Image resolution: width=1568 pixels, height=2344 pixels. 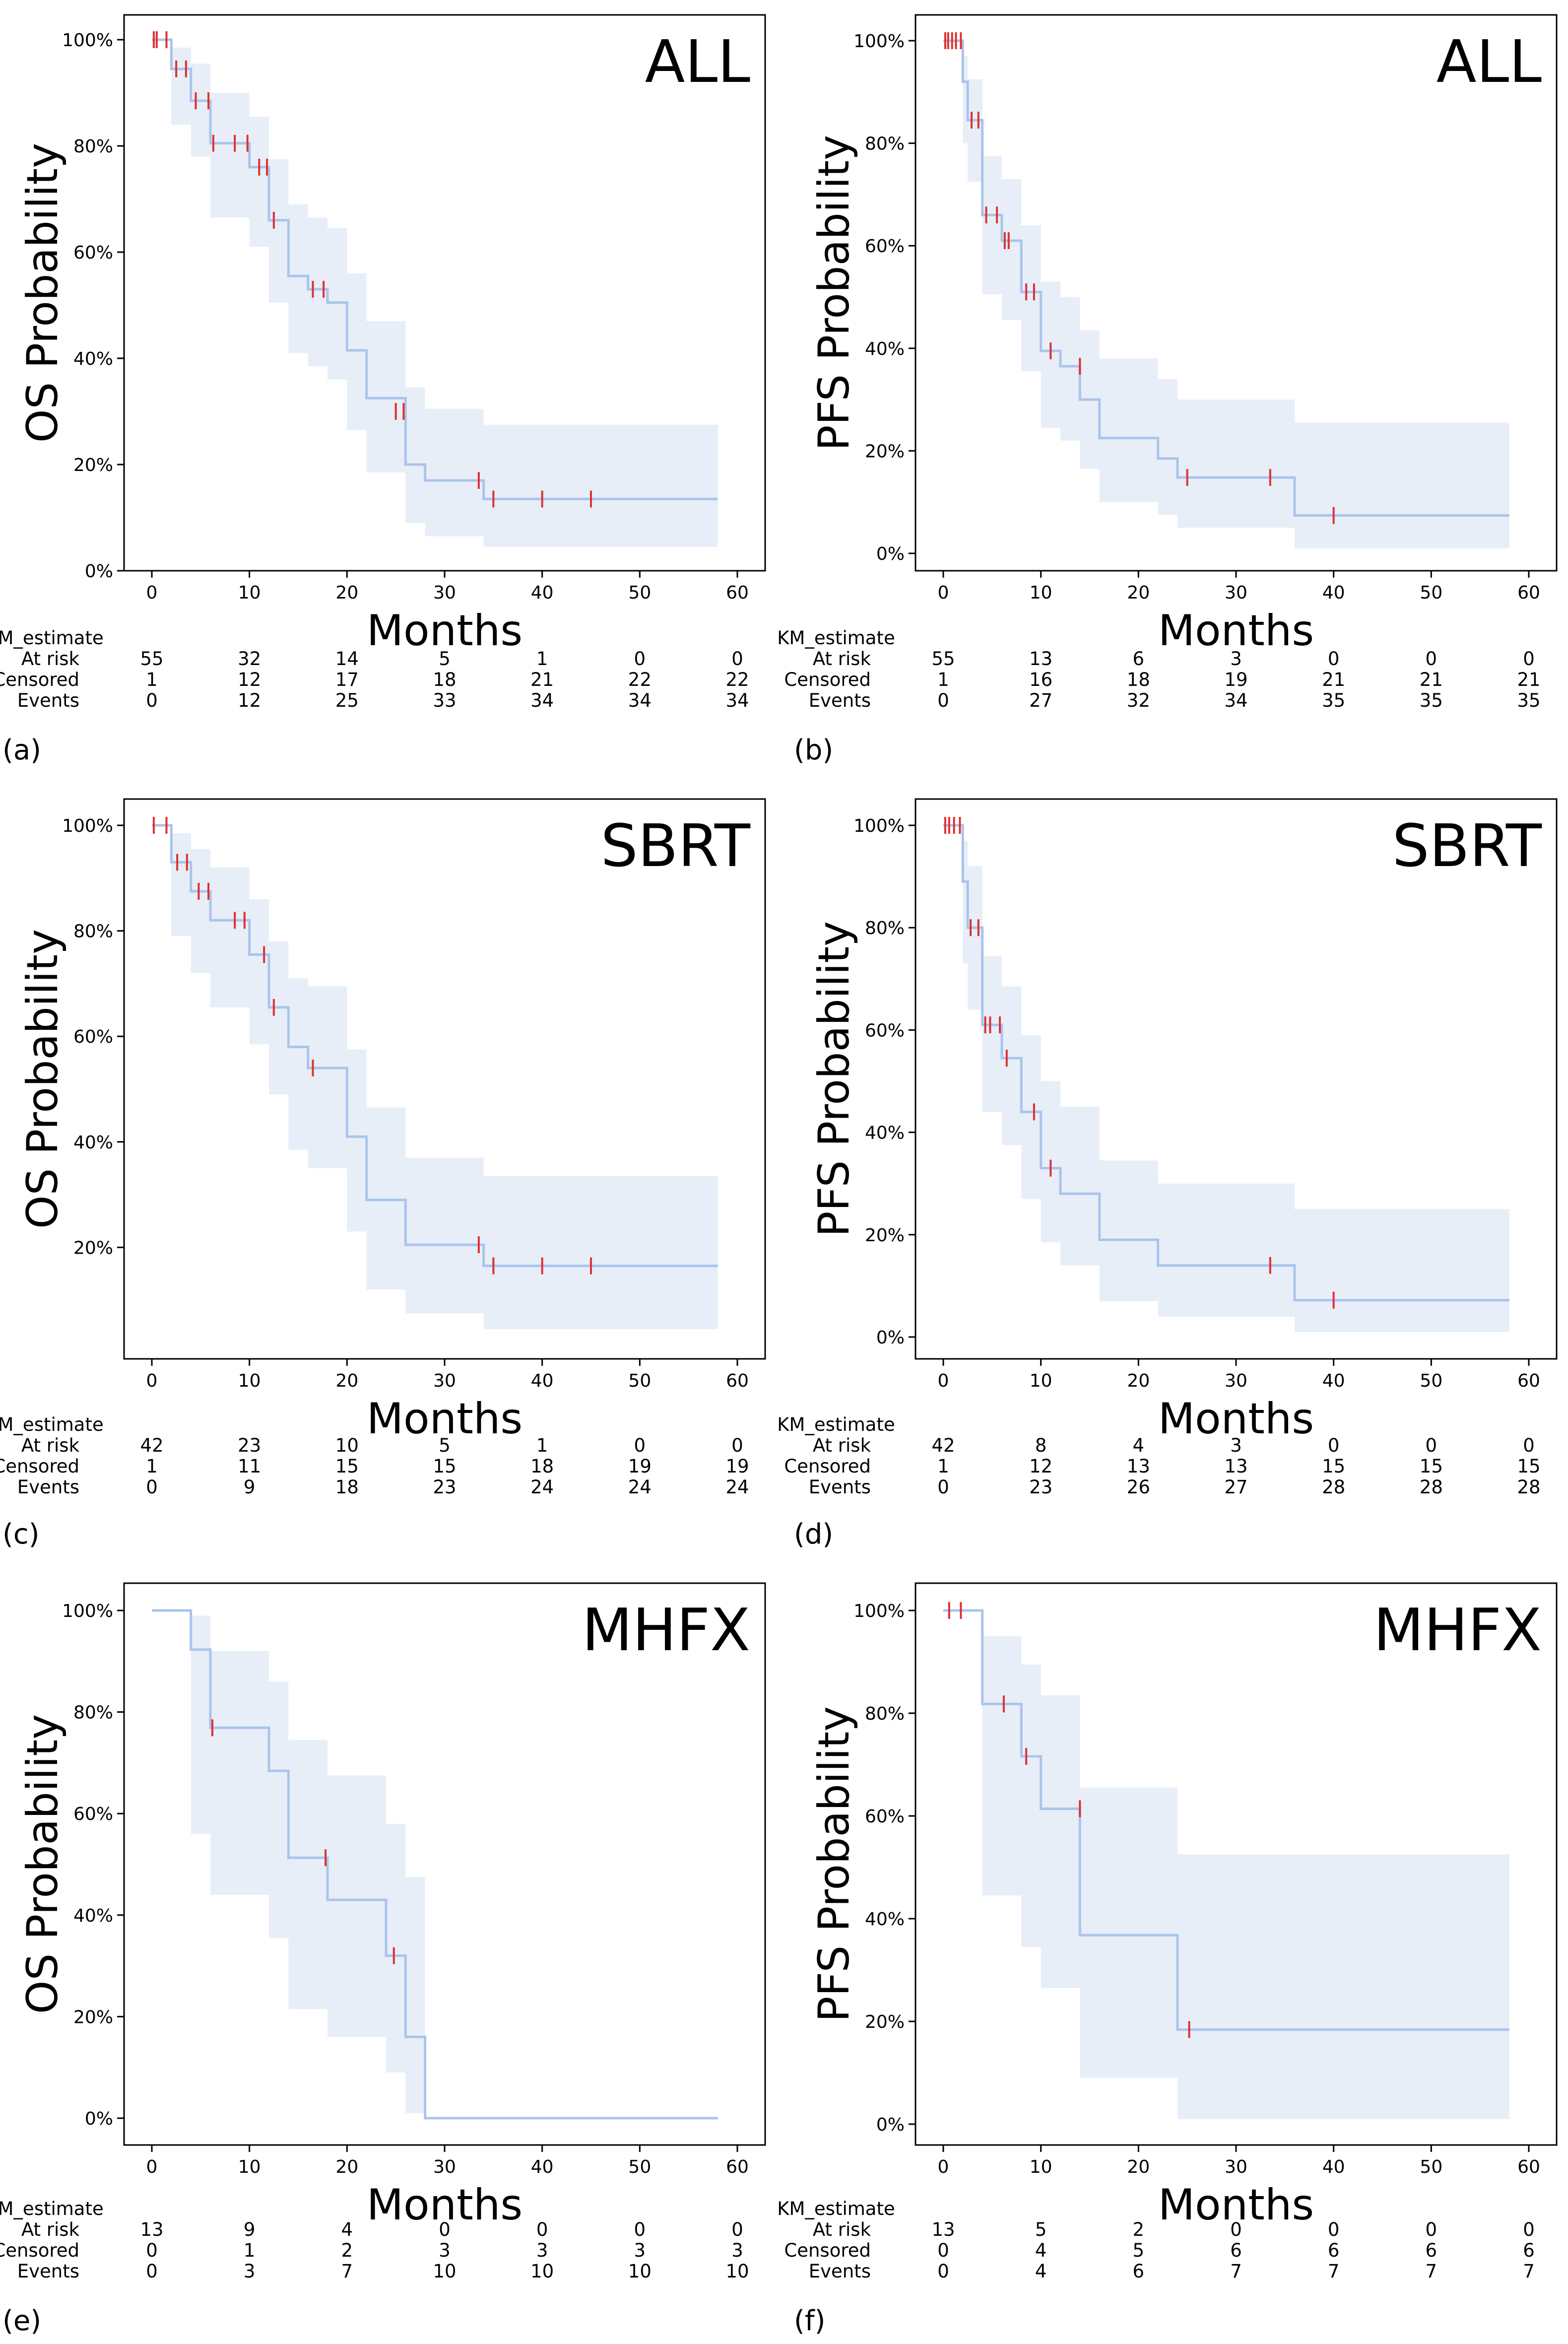 I want to click on risk-row-label: Censored, so click(x=39, y=679).